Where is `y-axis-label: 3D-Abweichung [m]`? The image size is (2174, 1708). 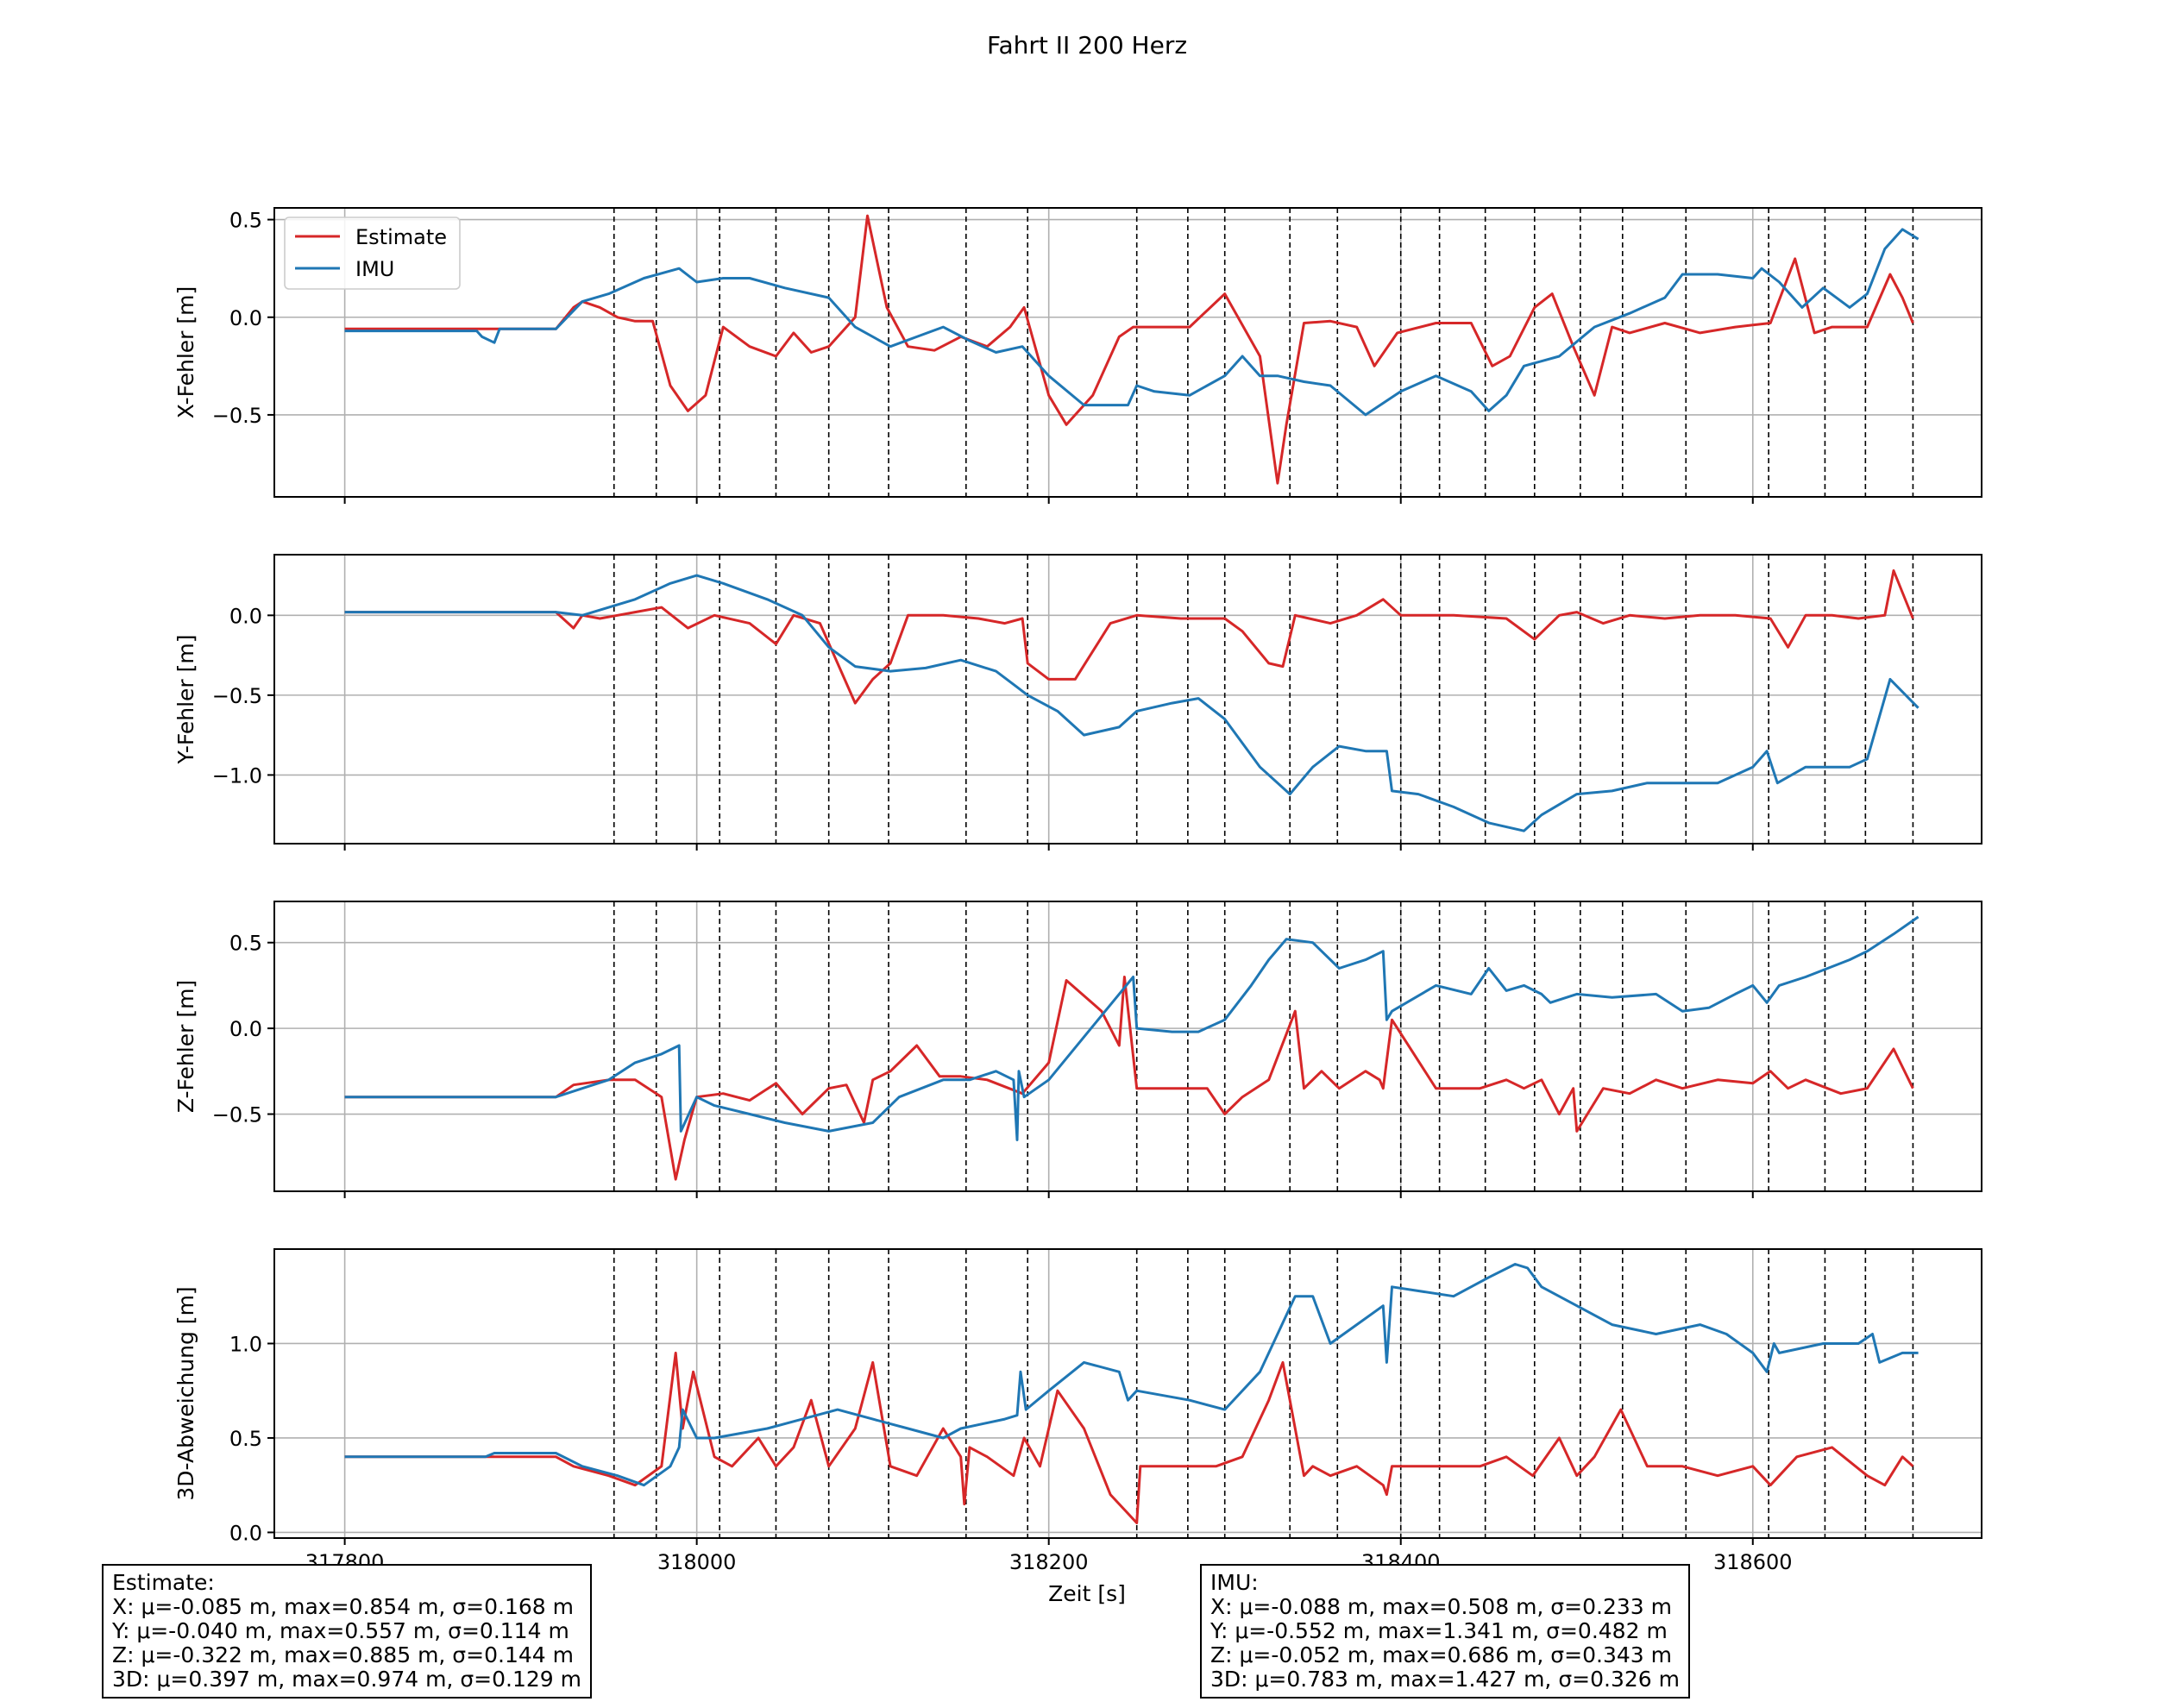 y-axis-label: 3D-Abweichung [m] is located at coordinates (185, 1393).